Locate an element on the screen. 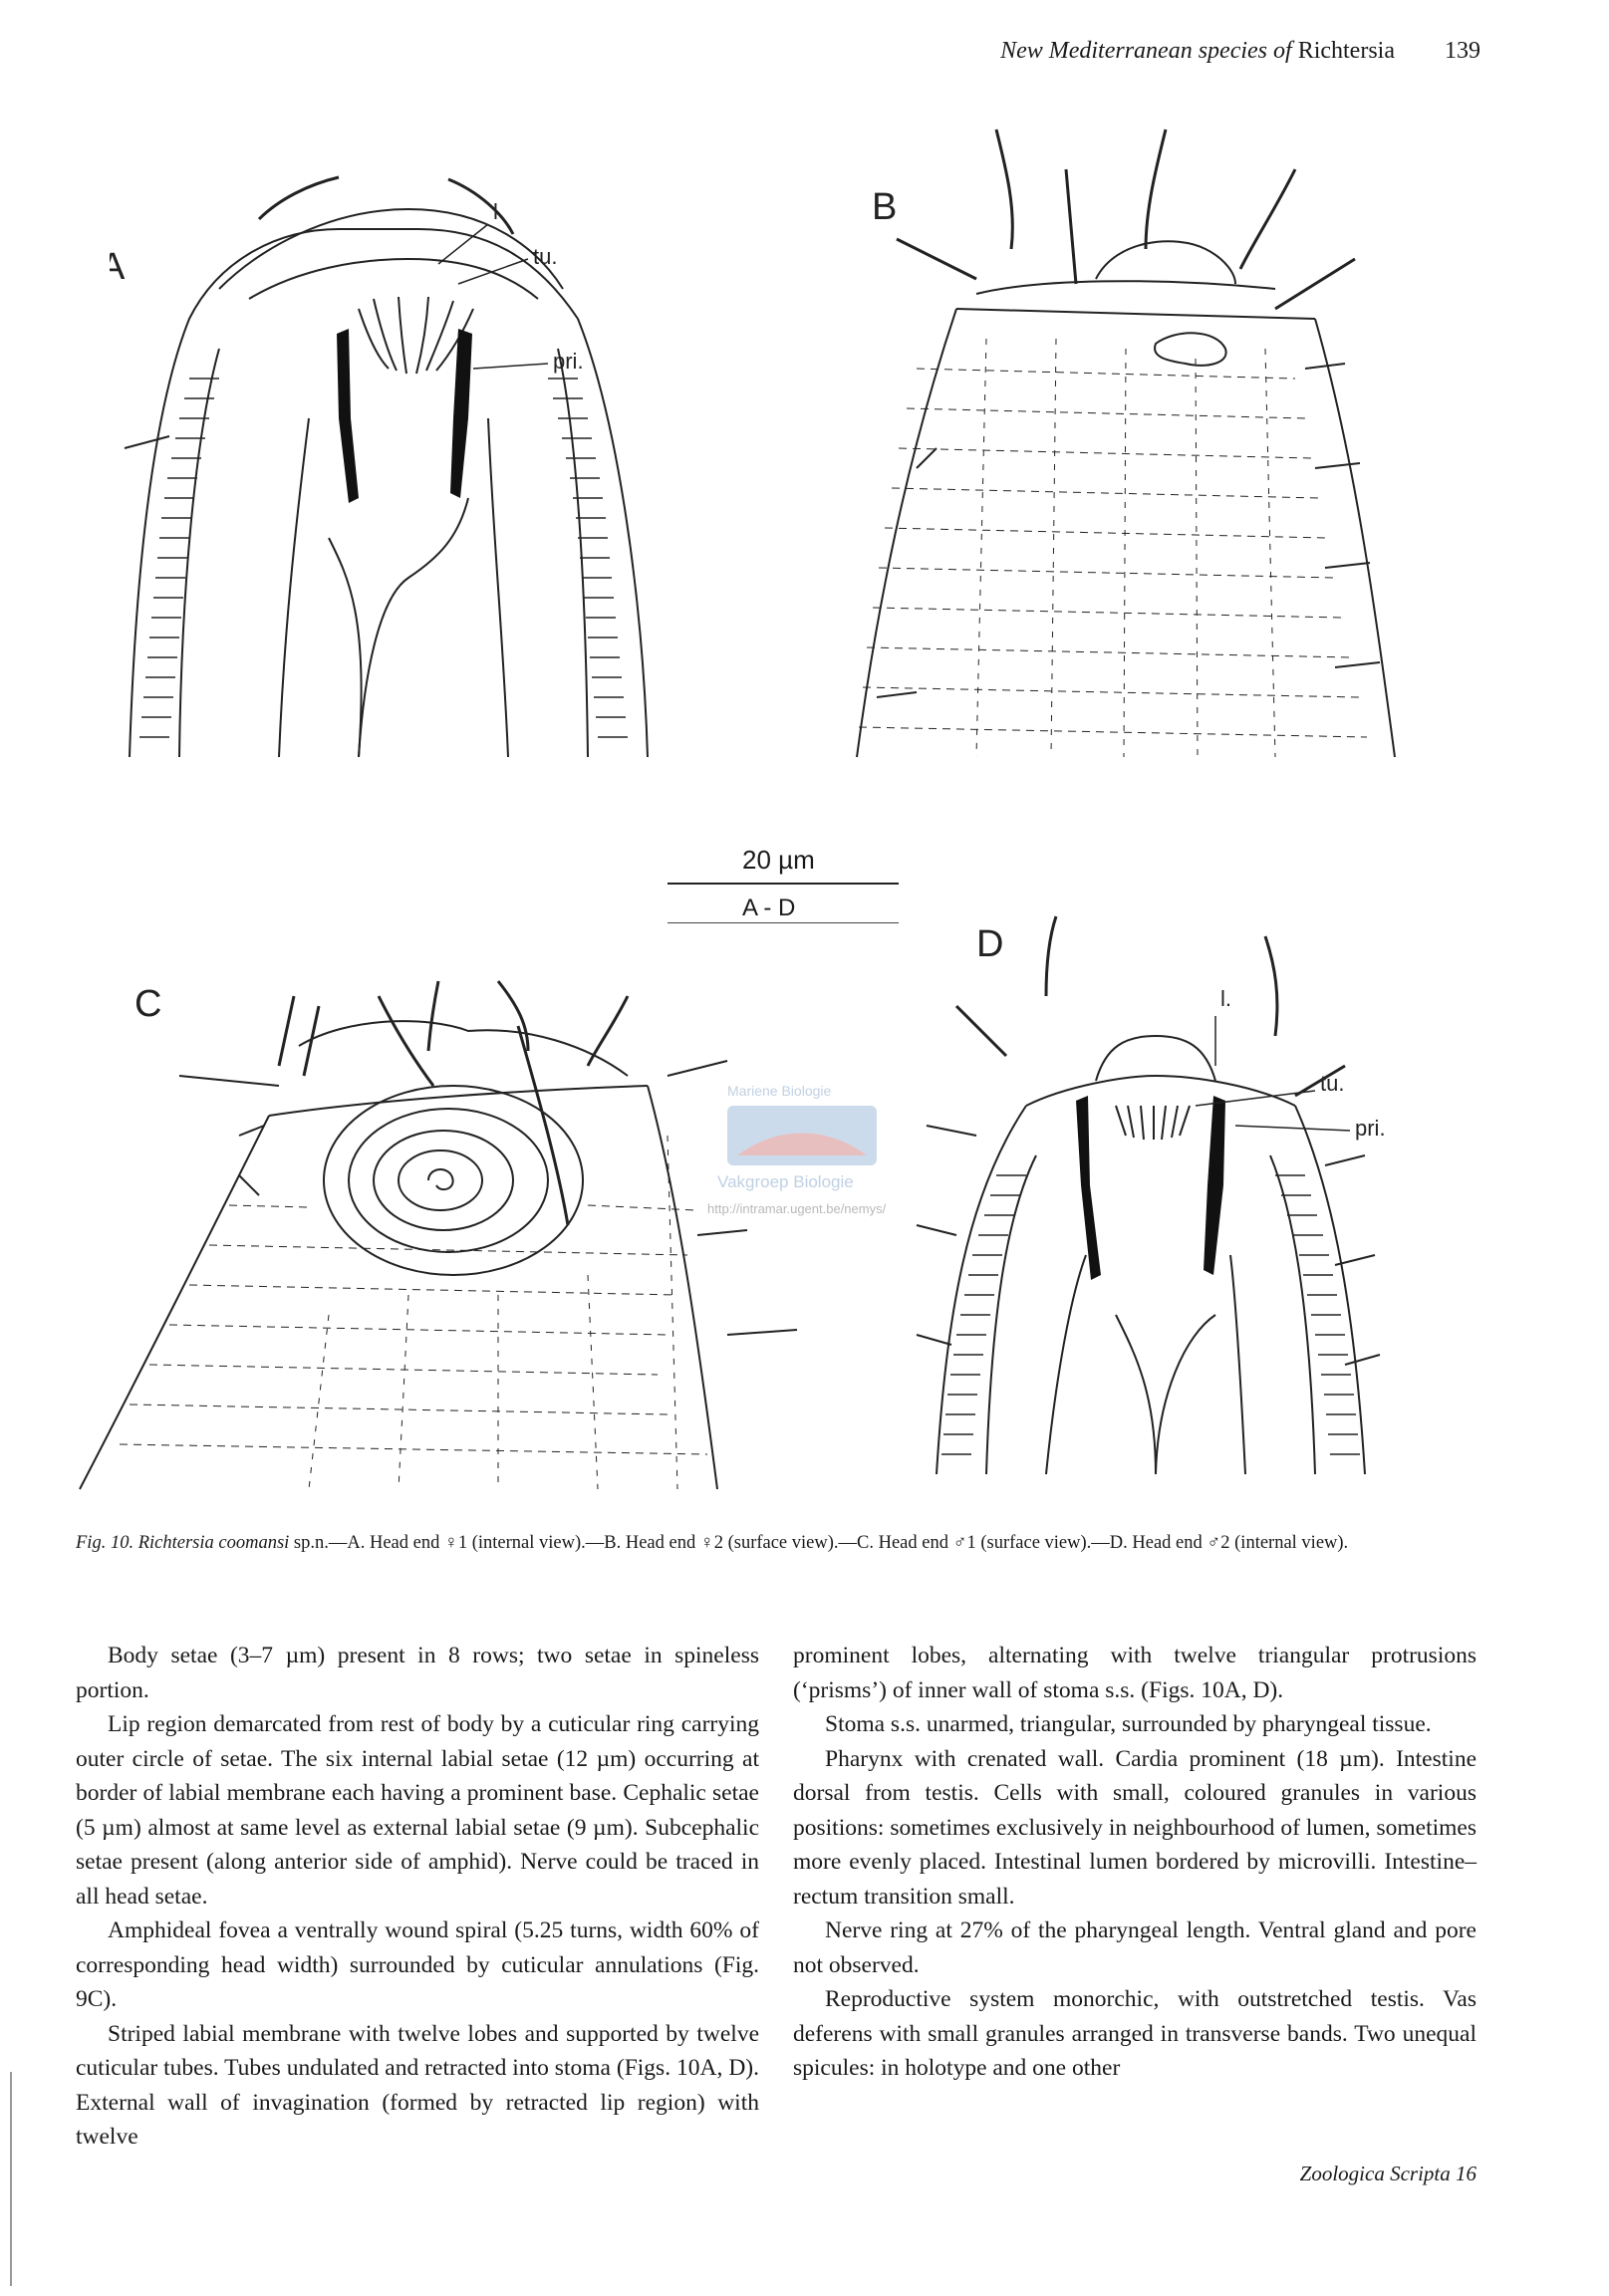  watermark-url: http://intramar.ugent.be/nemys/ is located at coordinates (797, 1208).